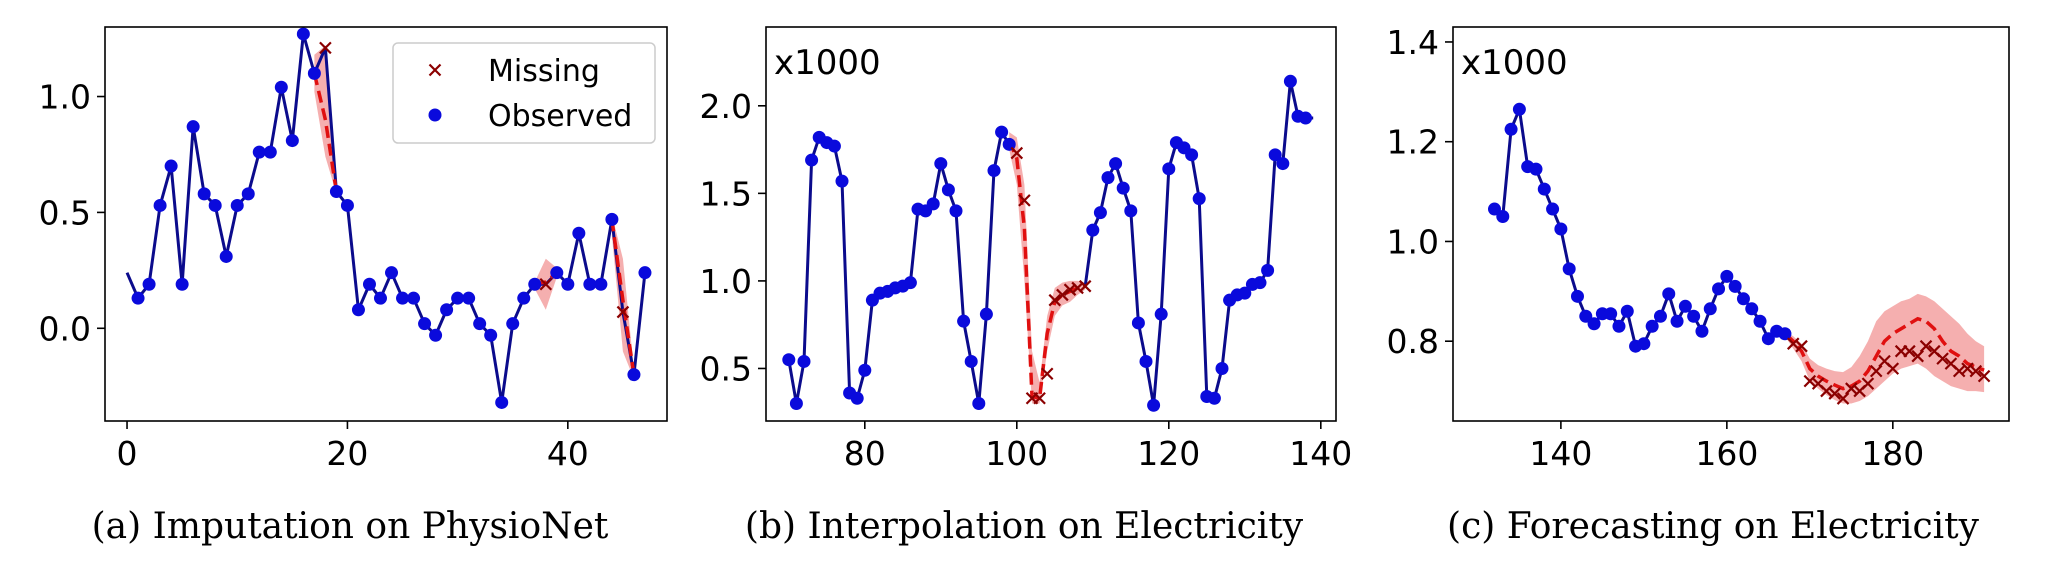  I want to click on y-tick-label: 1.4, so click(1413, 42).